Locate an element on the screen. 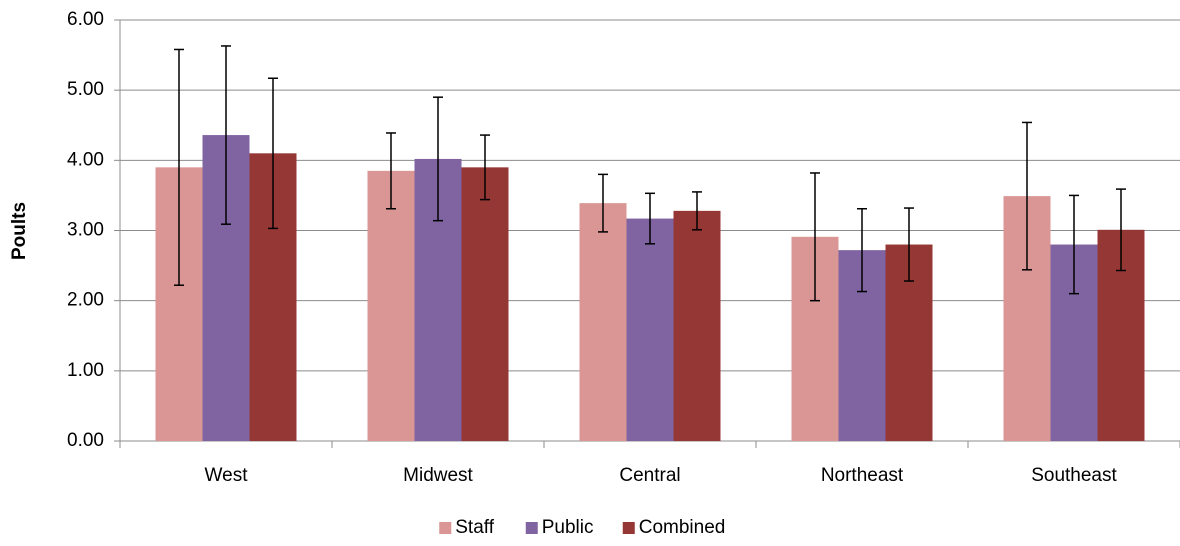 This screenshot has height=546, width=1180. x-tick-label: Central is located at coordinates (649, 475).